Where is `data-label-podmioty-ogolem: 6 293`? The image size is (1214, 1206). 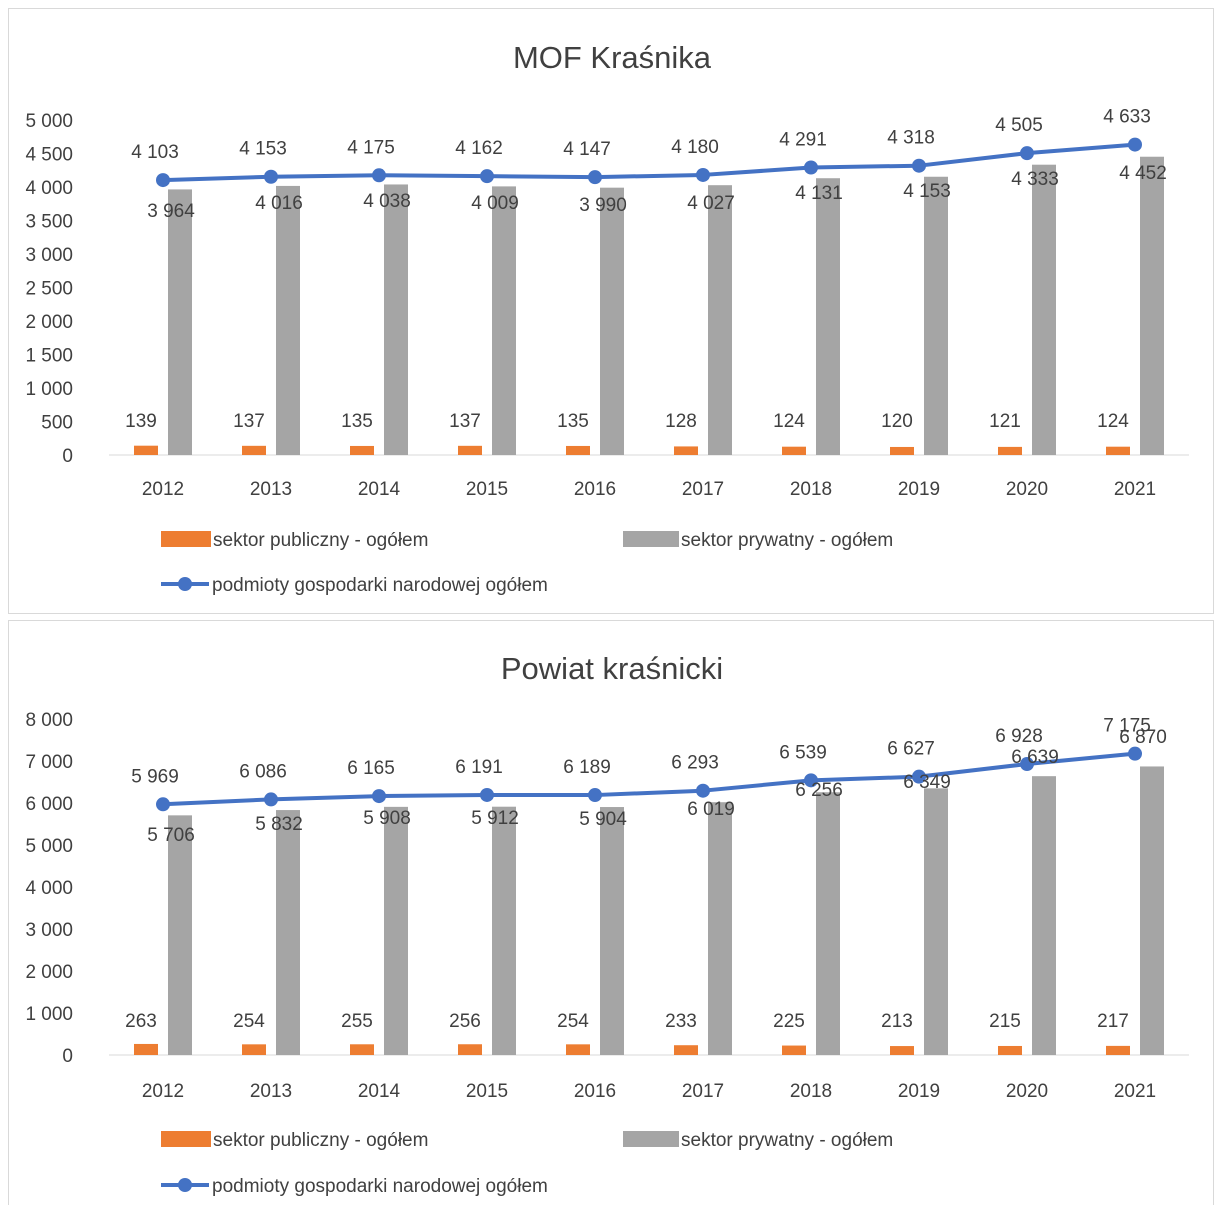 data-label-podmioty-ogolem: 6 293 is located at coordinates (695, 763).